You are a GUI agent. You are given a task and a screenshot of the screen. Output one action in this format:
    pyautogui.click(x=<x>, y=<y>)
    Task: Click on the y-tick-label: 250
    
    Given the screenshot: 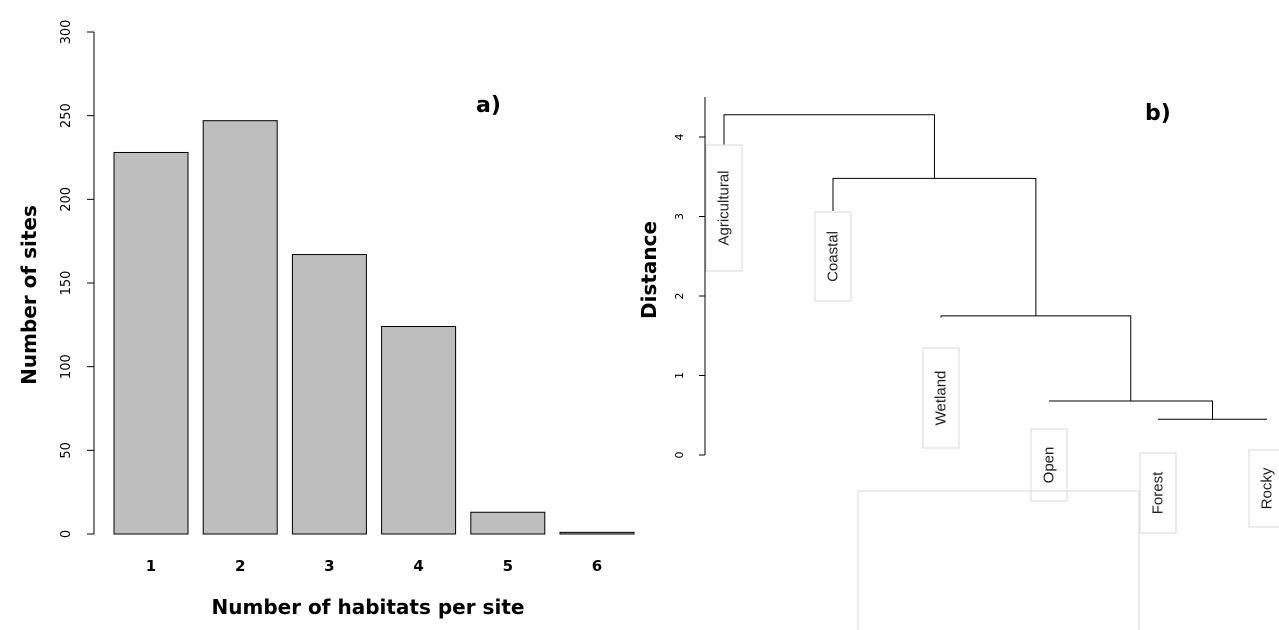 What is the action you would take?
    pyautogui.click(x=66, y=115)
    